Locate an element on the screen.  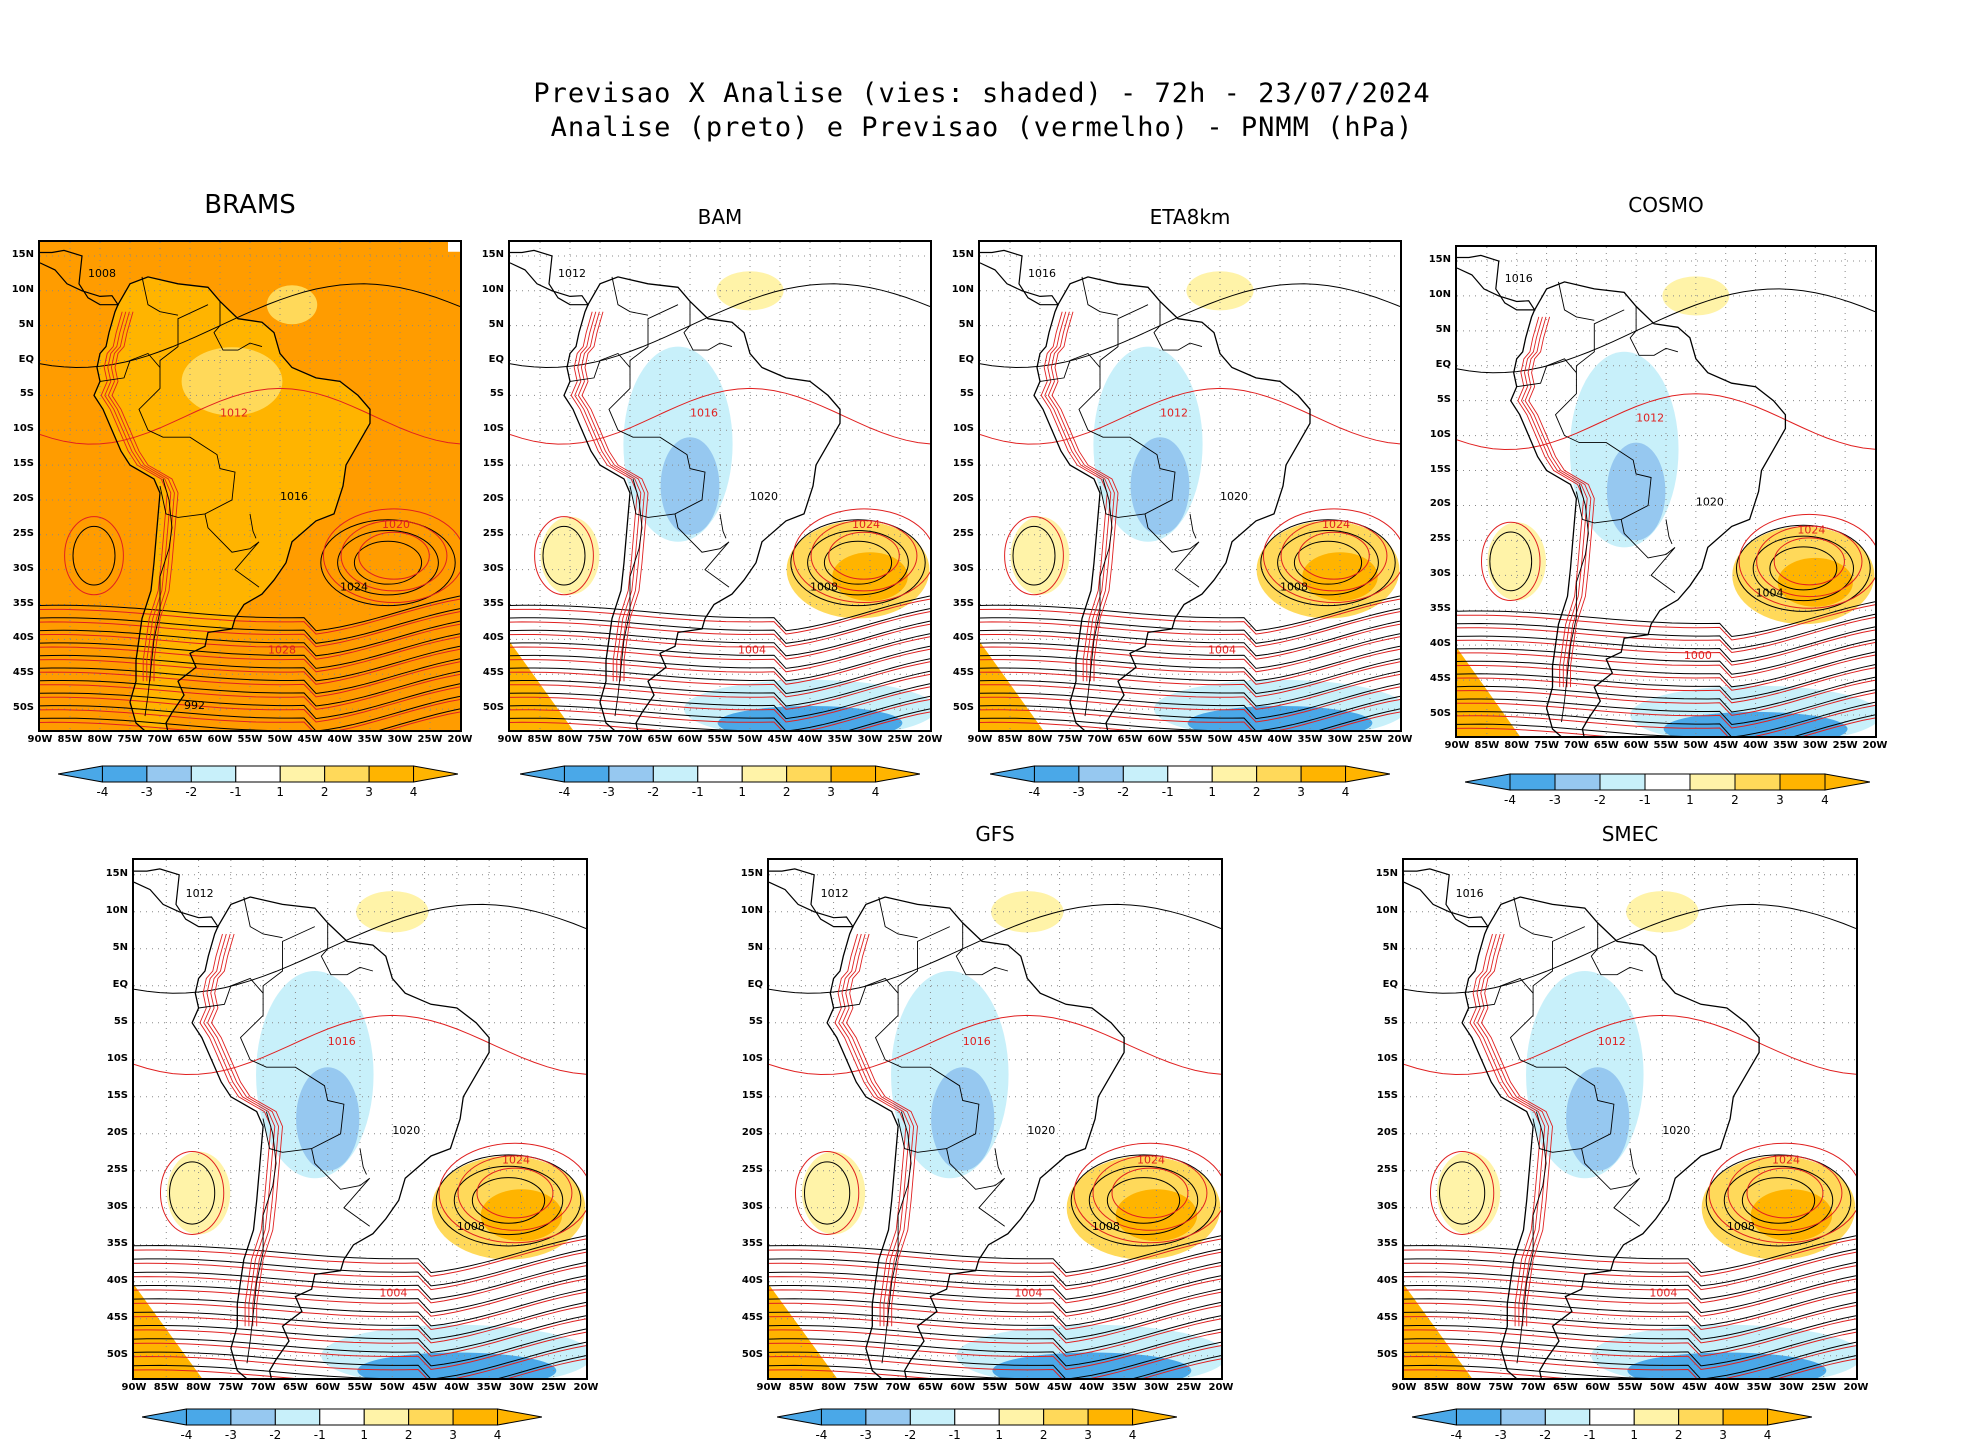
missing-data-strip is located at coordinates (454, 247).